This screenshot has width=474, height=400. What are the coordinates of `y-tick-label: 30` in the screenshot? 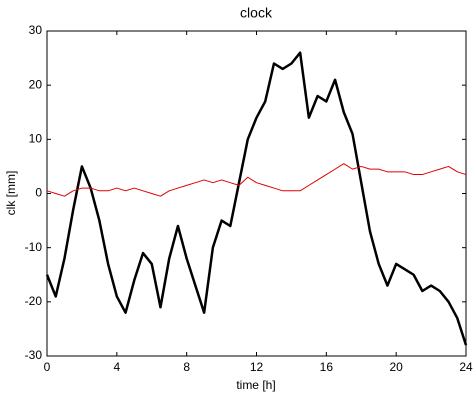 It's located at (36, 30).